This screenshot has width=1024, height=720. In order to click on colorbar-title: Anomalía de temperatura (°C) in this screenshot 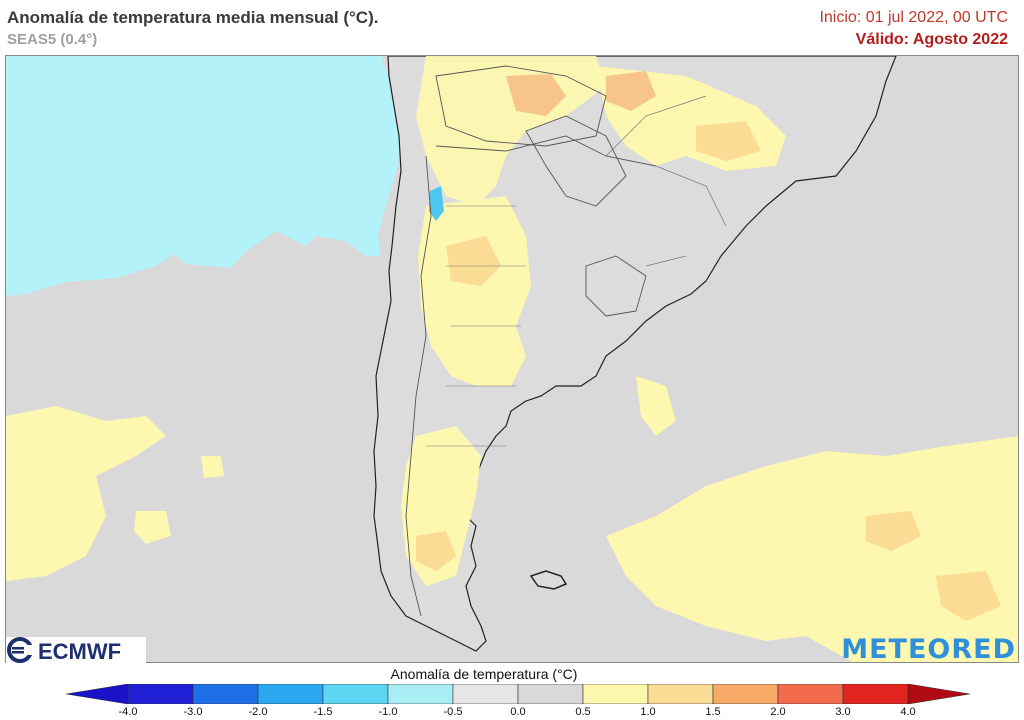, I will do `click(484, 674)`.